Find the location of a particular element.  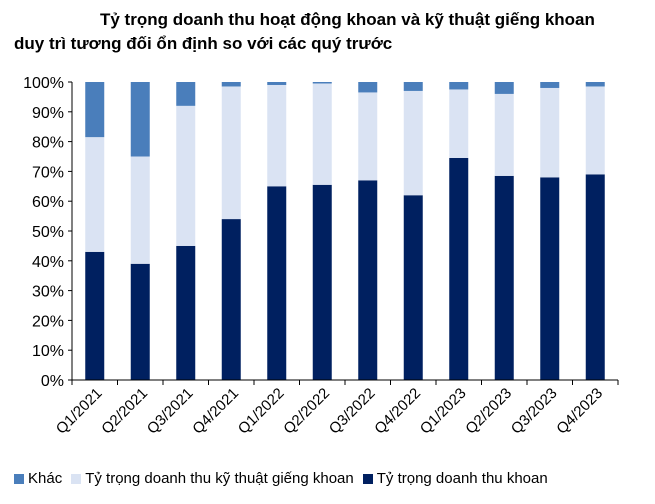

y-tick-label: 20% is located at coordinates (48, 321).